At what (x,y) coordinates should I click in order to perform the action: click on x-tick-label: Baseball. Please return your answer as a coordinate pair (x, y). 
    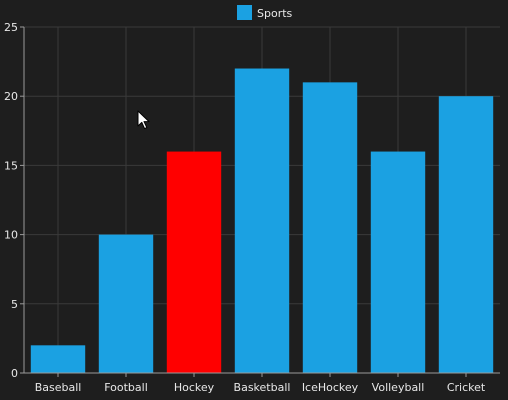
    Looking at the image, I should click on (58, 387).